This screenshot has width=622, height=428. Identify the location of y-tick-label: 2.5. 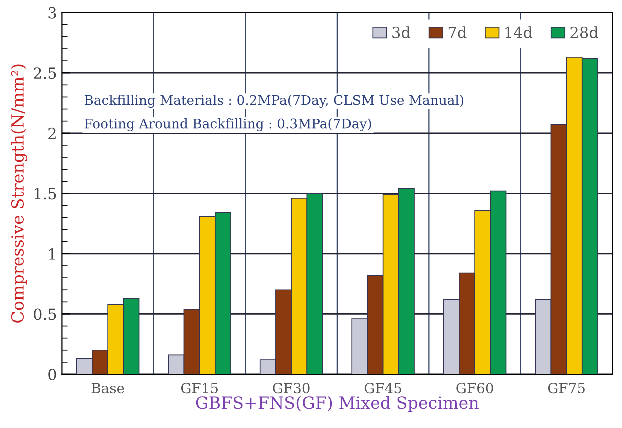
(45, 74).